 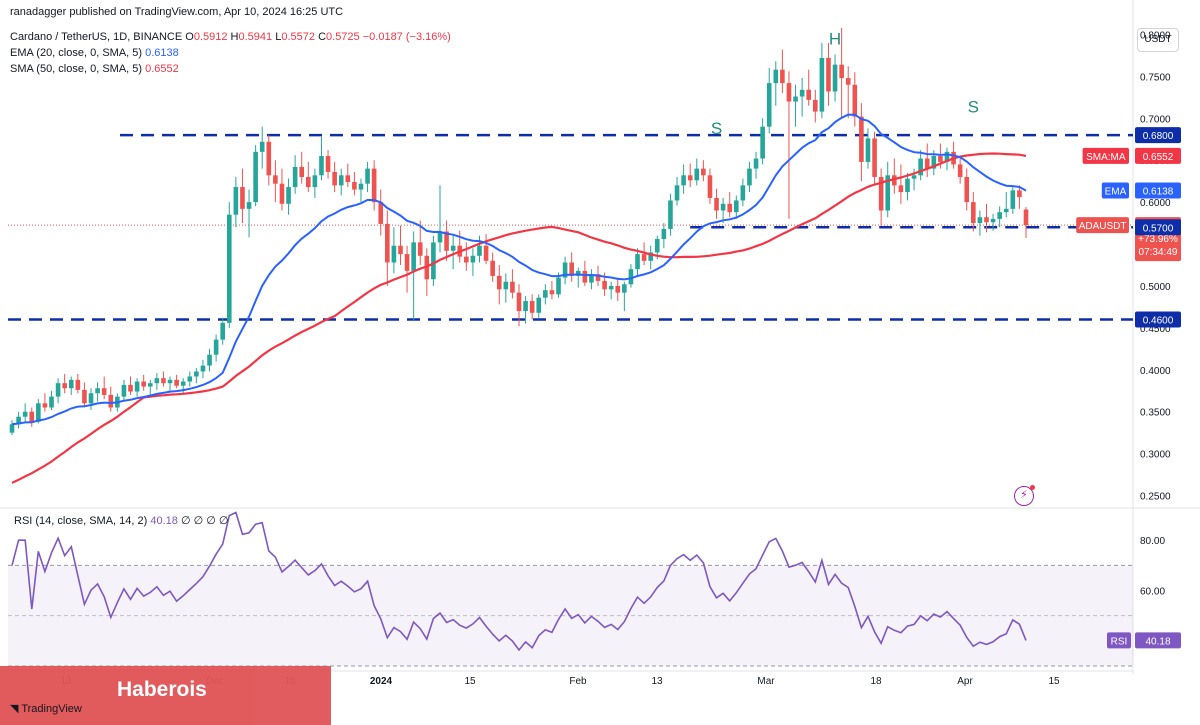 I want to click on ema-legend: EMA (20, close, 0, SMA, 5) 0.6138, so click(x=94, y=53).